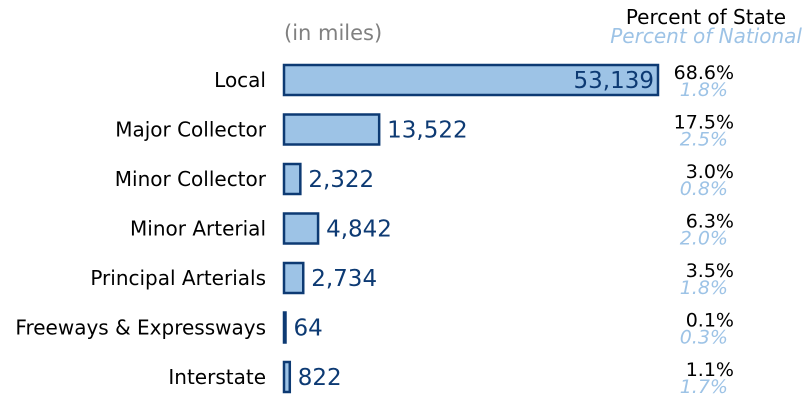 This screenshot has height=395, width=803. I want to click on bar-value-label: 13,522, so click(427, 131).